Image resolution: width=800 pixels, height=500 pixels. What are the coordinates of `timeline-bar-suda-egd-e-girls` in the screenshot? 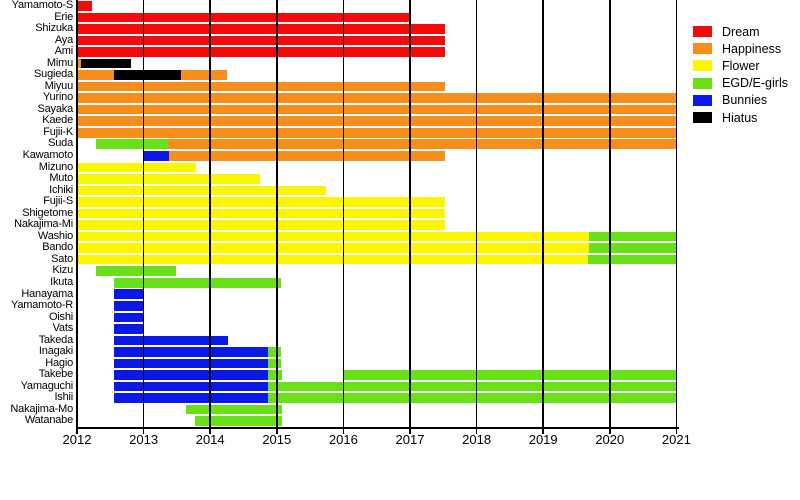 It's located at (132, 144).